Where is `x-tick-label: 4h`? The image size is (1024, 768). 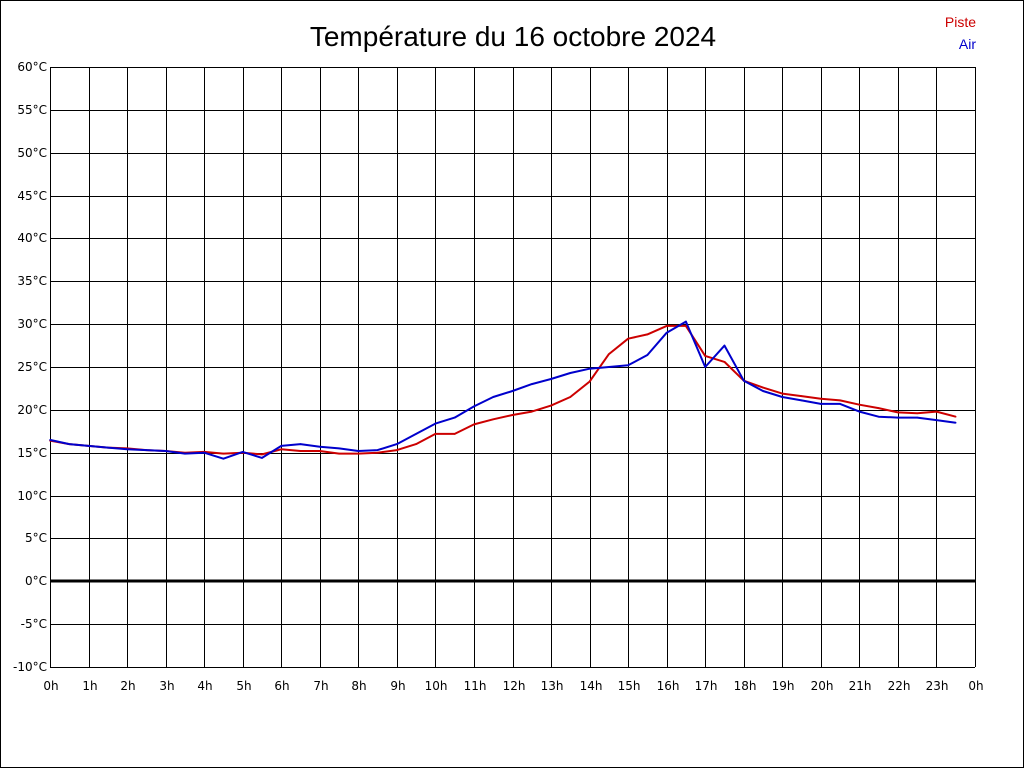
x-tick-label: 4h is located at coordinates (204, 686).